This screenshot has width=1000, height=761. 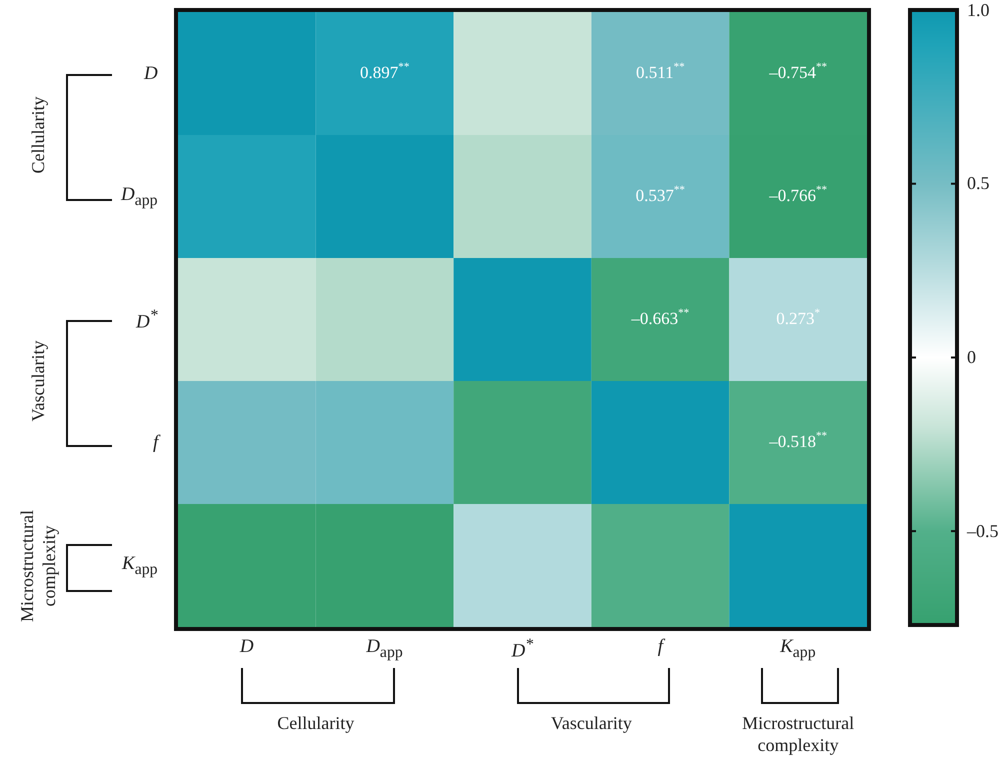 I want to click on color-bar-label: 1.0, so click(x=978, y=10).